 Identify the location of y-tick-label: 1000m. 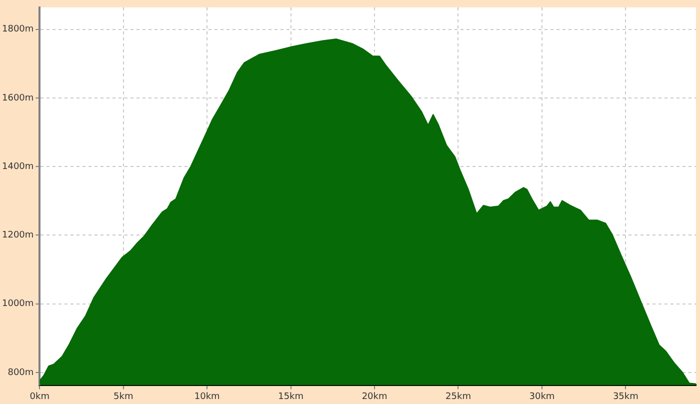
(18, 304).